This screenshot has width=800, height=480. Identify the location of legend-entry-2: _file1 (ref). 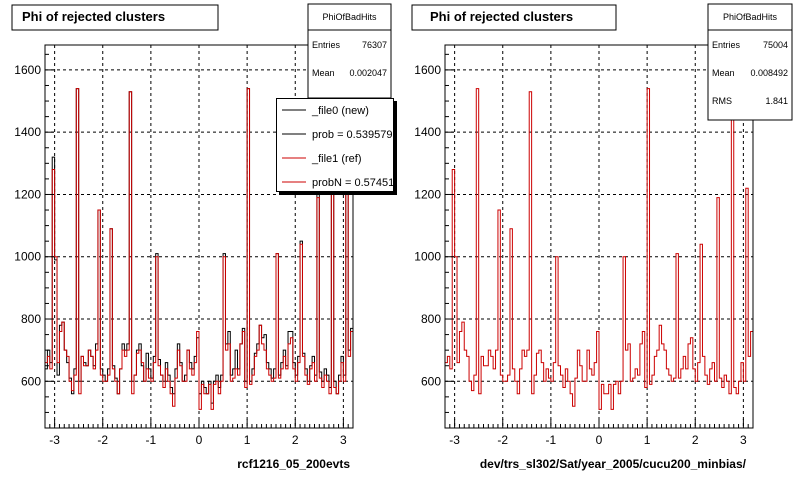
(336, 159).